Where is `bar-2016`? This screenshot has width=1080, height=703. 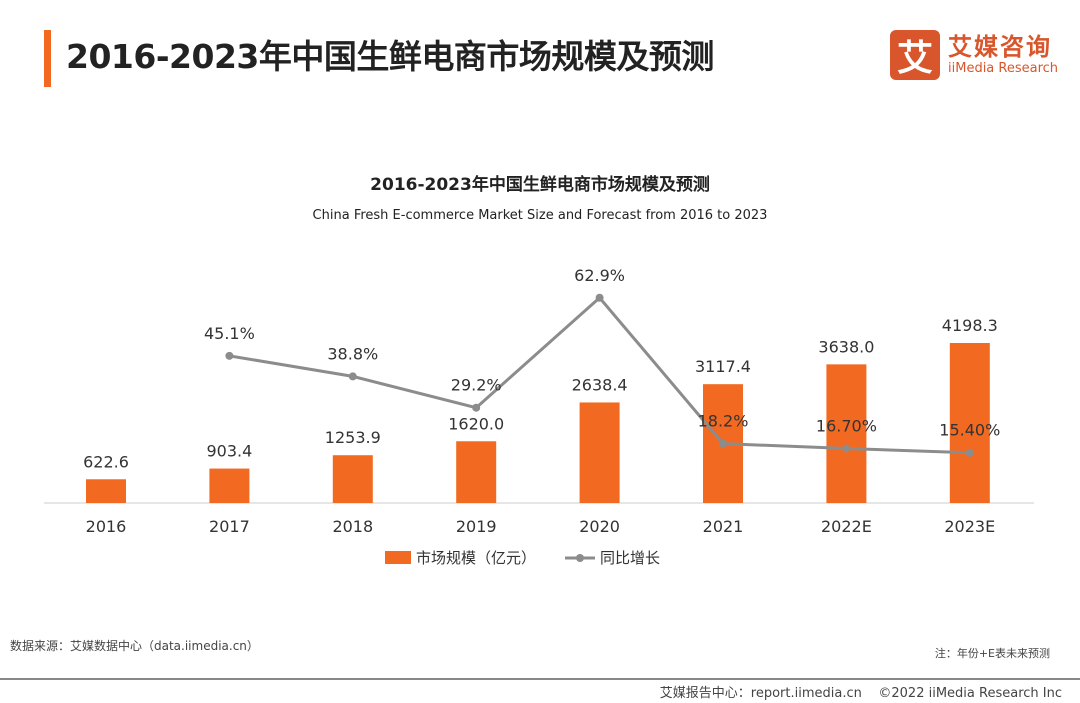 bar-2016 is located at coordinates (106, 491).